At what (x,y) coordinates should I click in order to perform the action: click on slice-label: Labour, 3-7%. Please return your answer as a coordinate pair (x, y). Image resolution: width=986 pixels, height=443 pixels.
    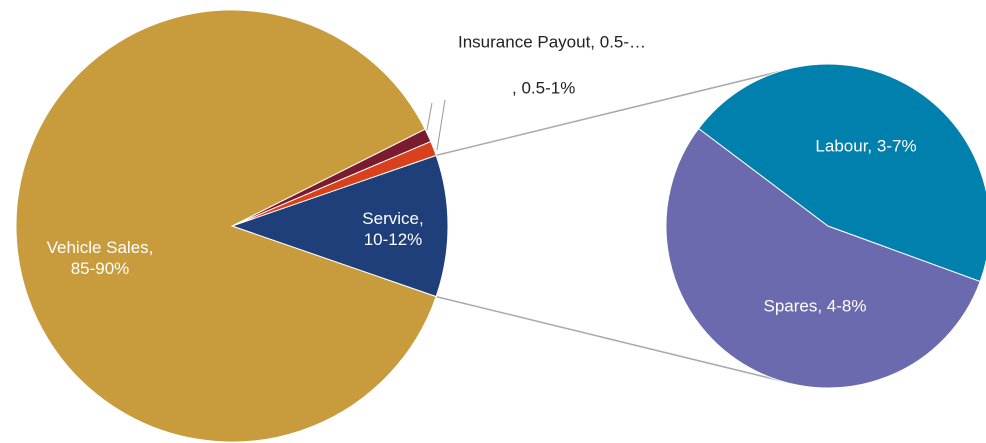
    Looking at the image, I should click on (866, 146).